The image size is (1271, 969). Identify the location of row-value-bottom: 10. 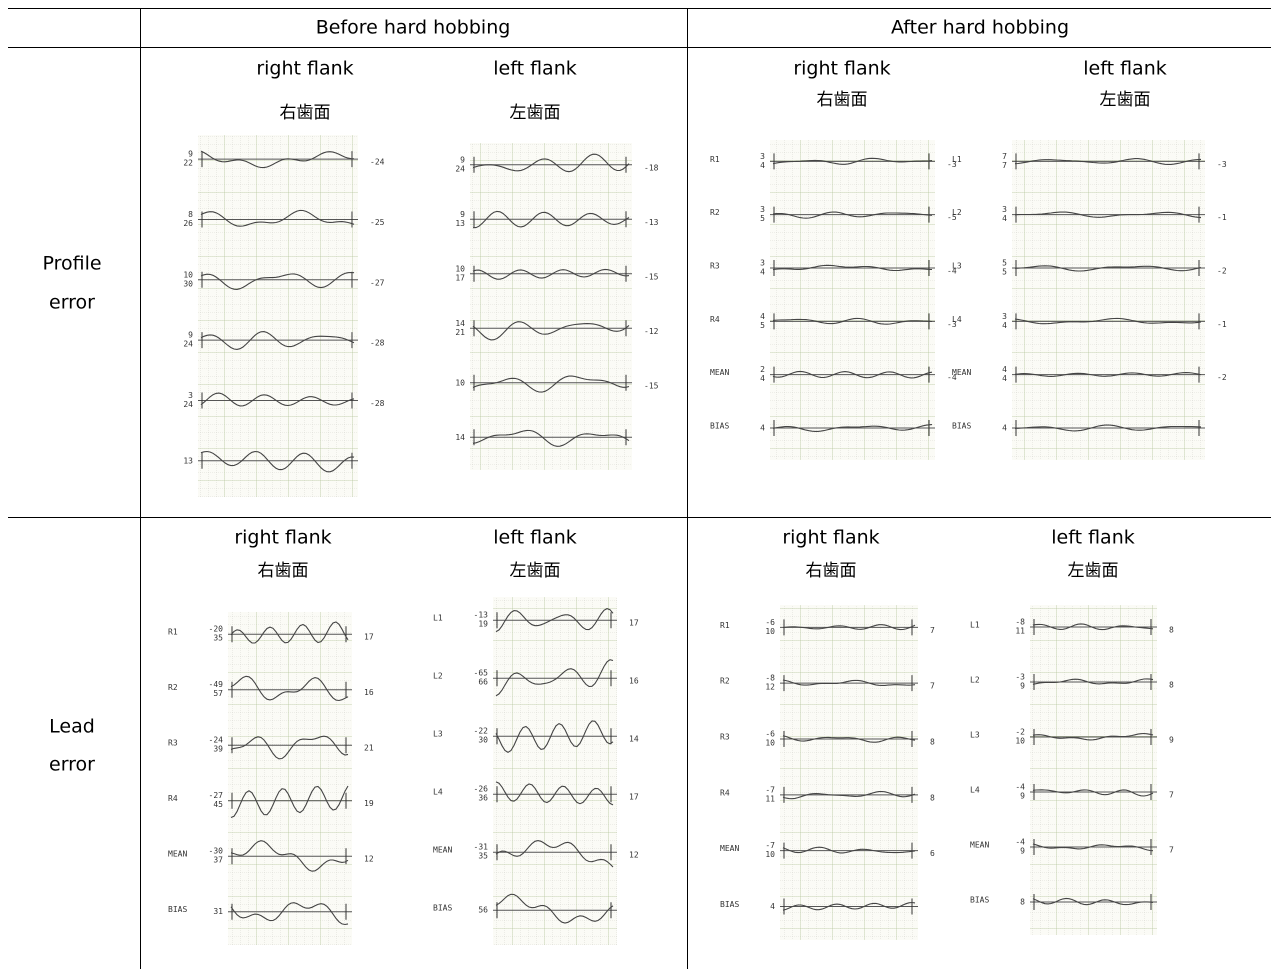
(1020, 741).